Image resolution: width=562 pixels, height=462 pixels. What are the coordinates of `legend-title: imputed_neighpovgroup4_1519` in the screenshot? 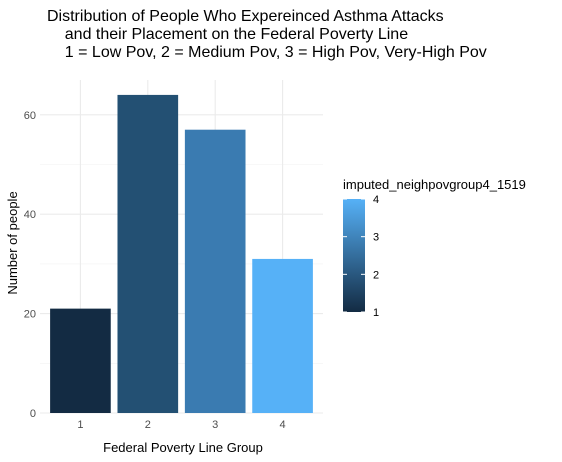 It's located at (434, 184).